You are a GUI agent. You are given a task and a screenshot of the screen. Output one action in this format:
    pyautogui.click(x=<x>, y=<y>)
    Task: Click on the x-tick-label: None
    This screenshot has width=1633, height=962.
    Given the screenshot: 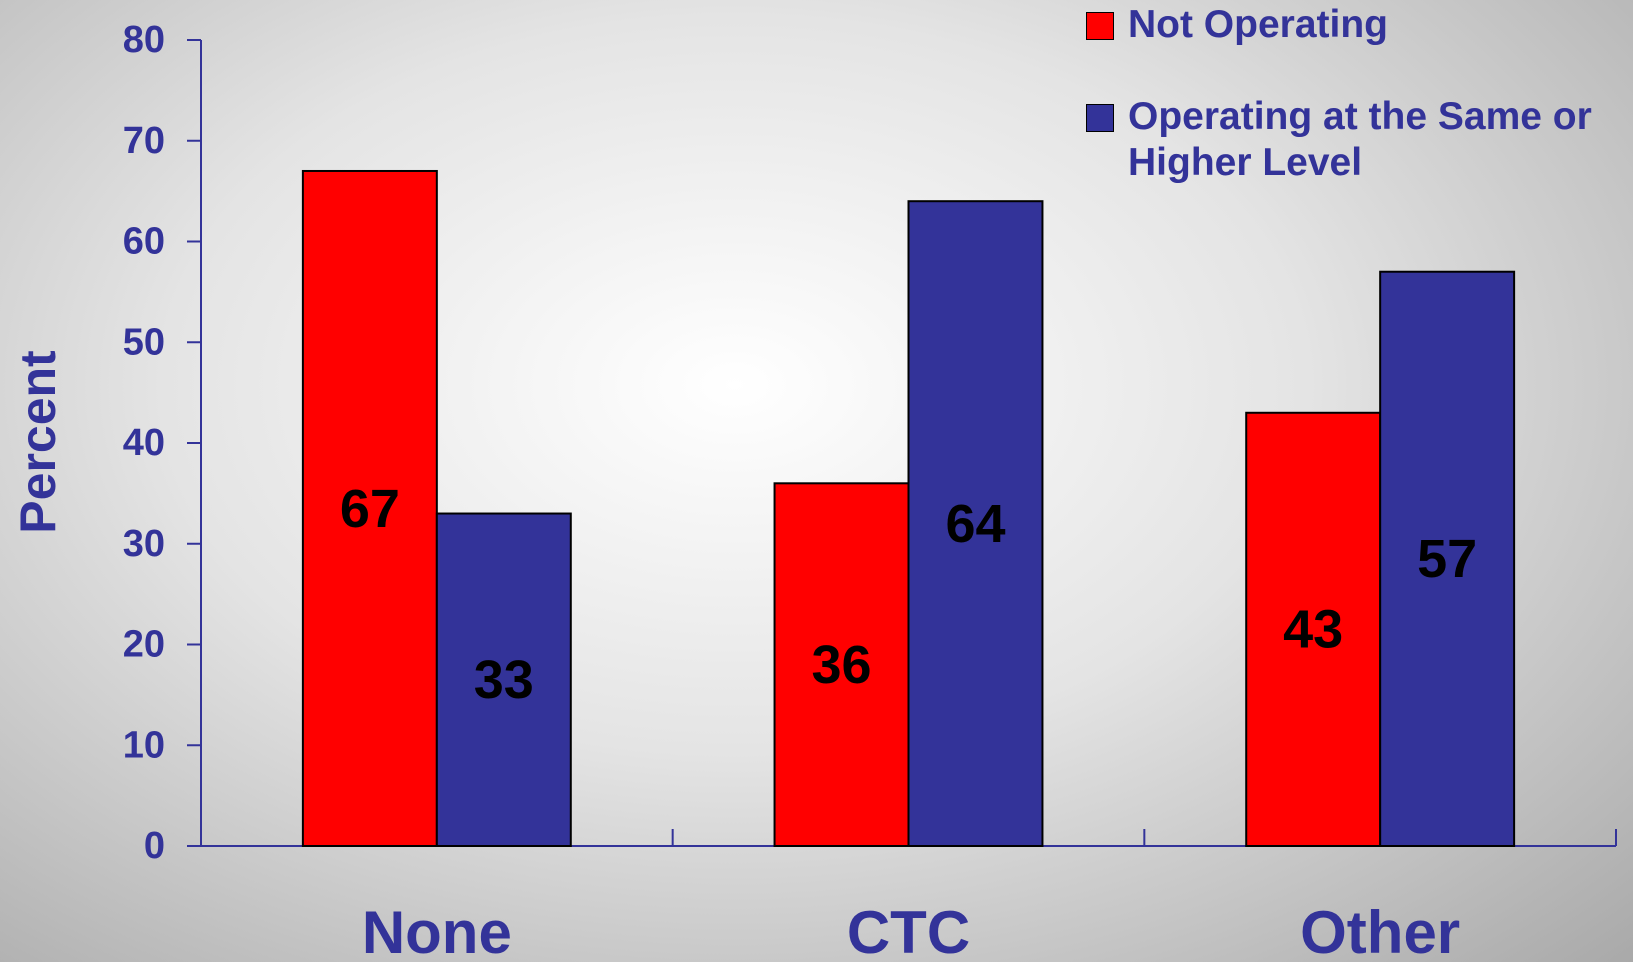 What is the action you would take?
    pyautogui.click(x=437, y=930)
    